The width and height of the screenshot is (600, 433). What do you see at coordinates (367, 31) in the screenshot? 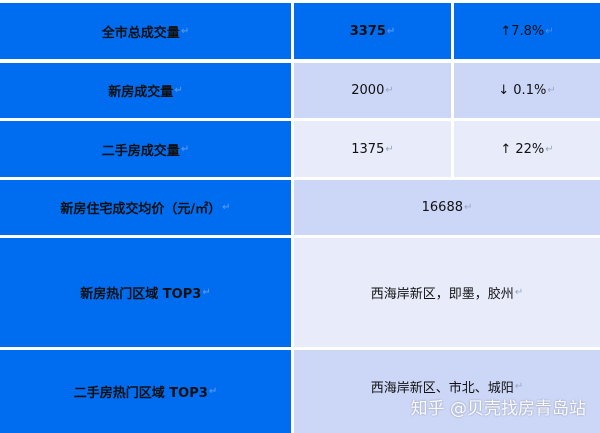
I see `value-text: 3375` at bounding box center [367, 31].